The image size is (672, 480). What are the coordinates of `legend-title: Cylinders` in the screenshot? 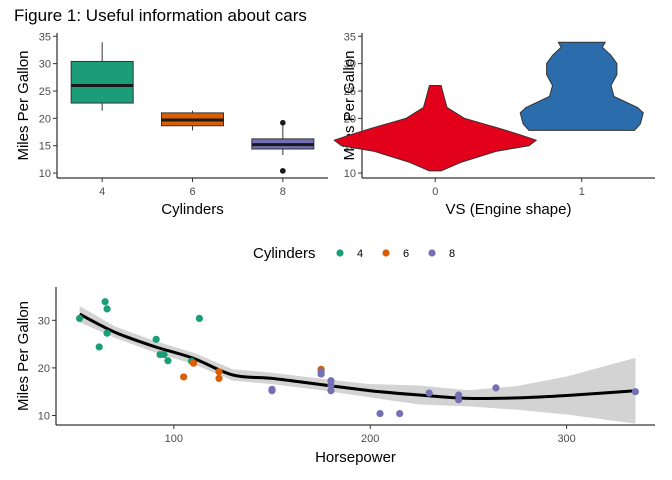 It's located at (284, 253).